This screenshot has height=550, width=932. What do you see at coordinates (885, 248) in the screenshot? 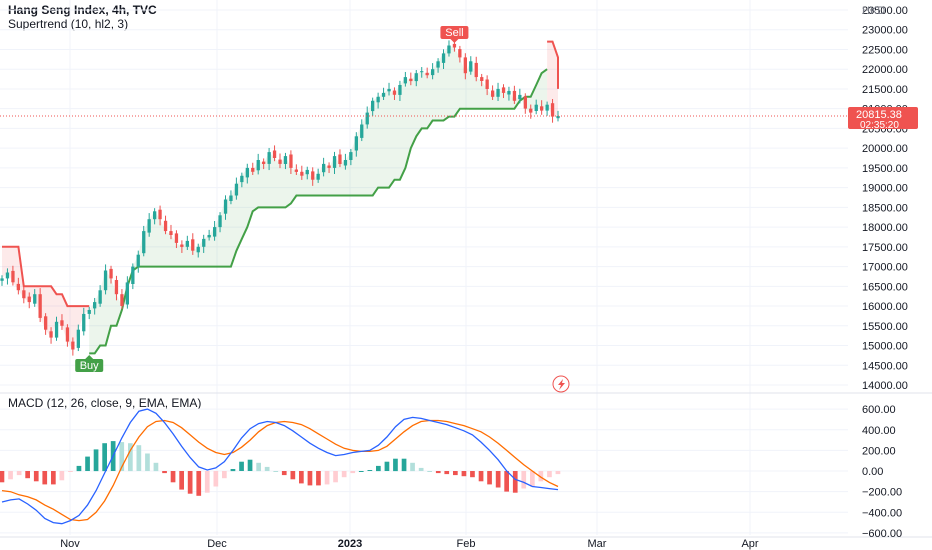
I see `price-axis-tick: 17500.00` at bounding box center [885, 248].